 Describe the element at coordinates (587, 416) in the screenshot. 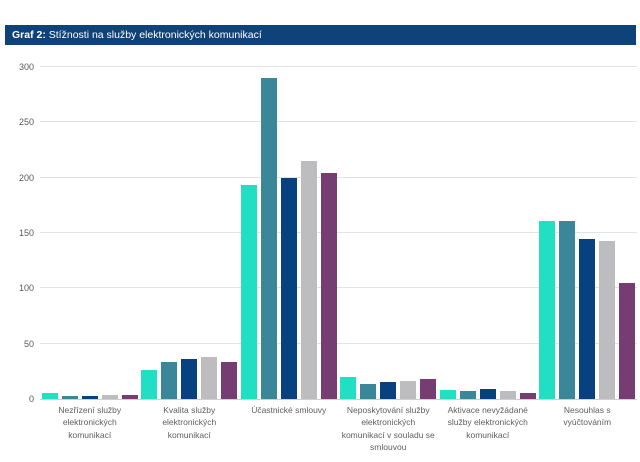

I see `x-axis-label-6: Nesouhlas s vyúčtováním` at that location.